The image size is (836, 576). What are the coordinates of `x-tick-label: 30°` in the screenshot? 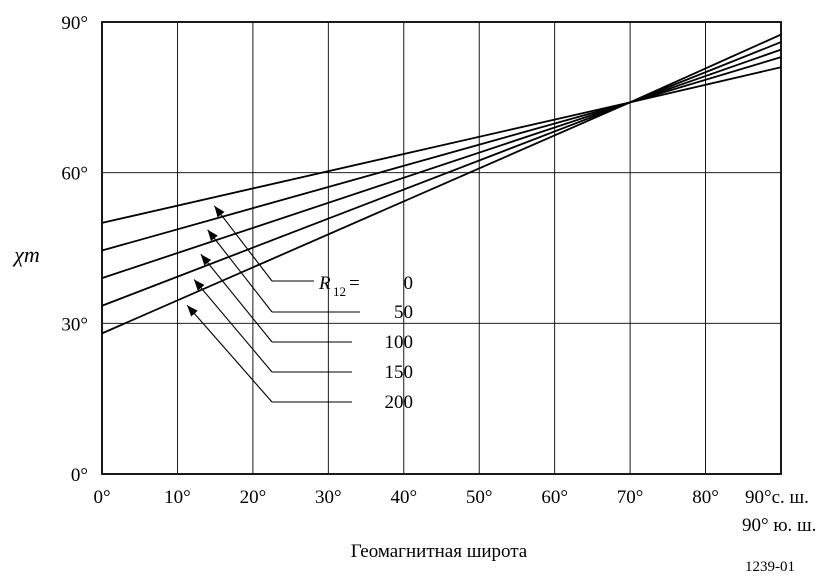 It's located at (328, 497).